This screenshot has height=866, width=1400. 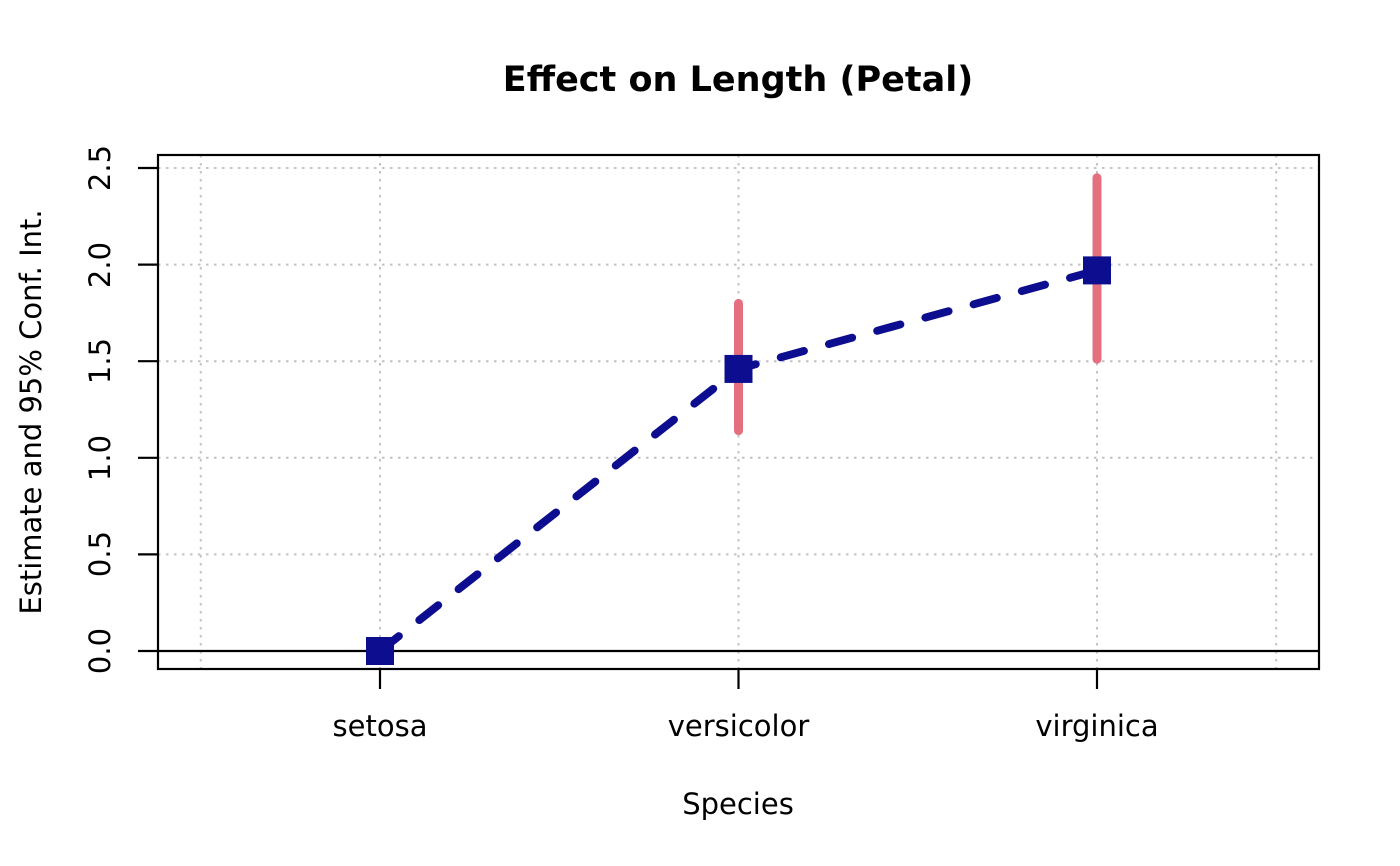 What do you see at coordinates (100, 168) in the screenshot?
I see `y-axis-tick-label: 2.5` at bounding box center [100, 168].